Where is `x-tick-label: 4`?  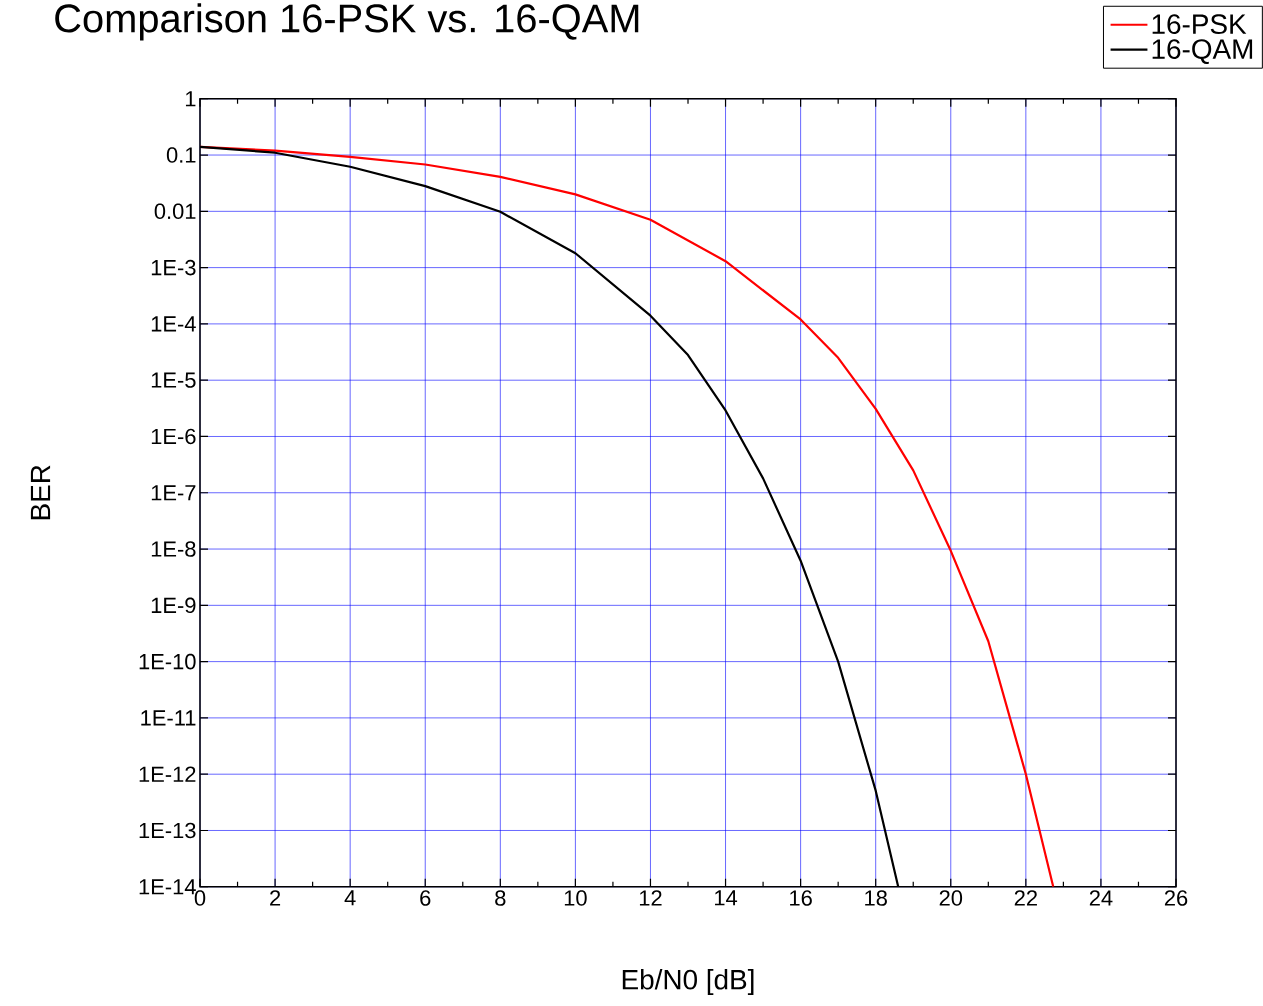
x-tick-label: 4 is located at coordinates (350, 898).